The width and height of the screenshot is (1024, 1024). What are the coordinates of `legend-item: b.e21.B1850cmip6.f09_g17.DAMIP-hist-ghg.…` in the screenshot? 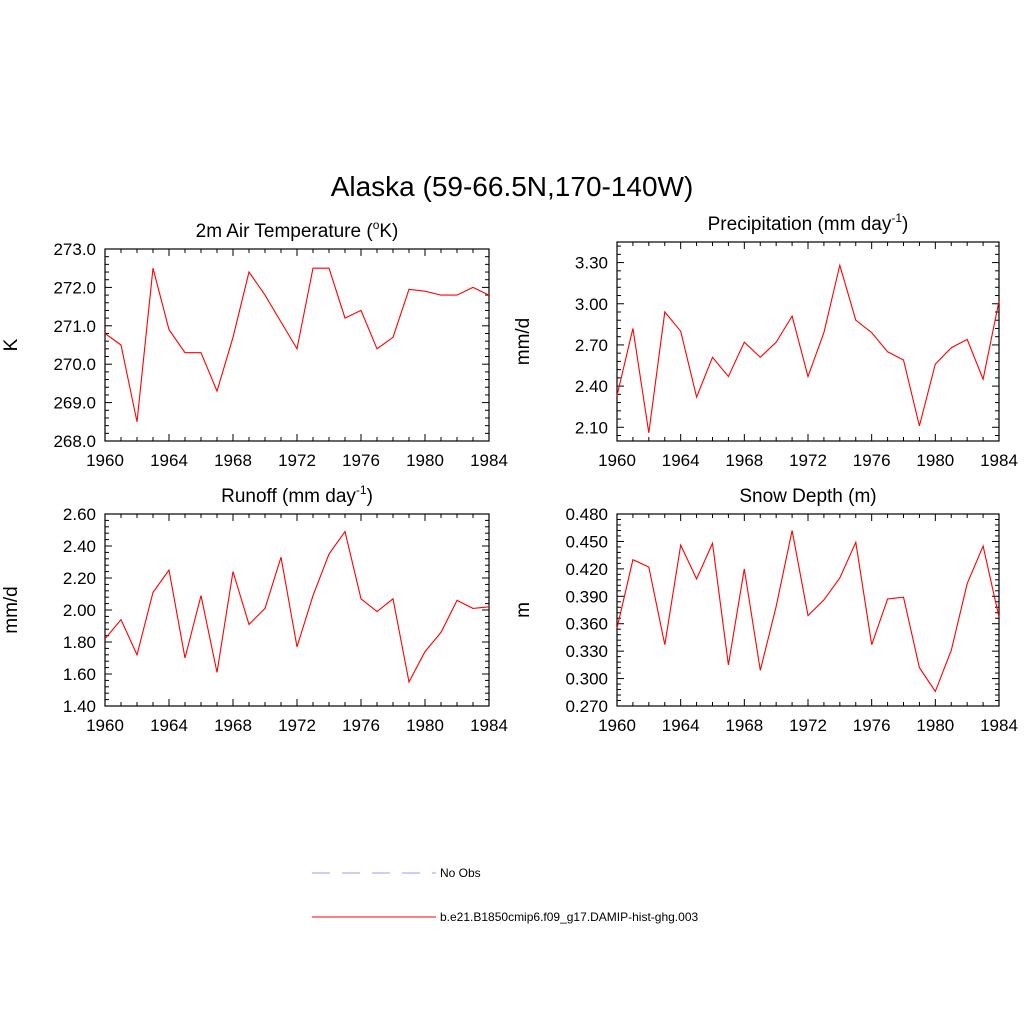 It's located at (505, 917).